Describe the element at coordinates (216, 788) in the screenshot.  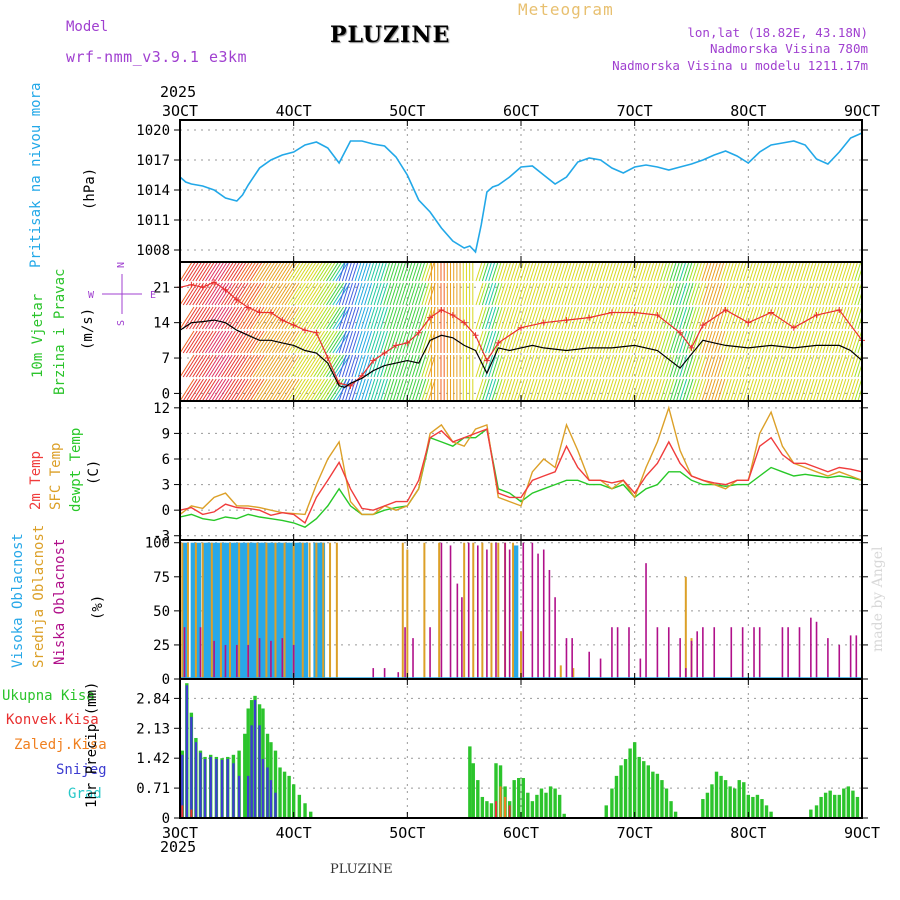
I see `precip-snow-bar` at that location.